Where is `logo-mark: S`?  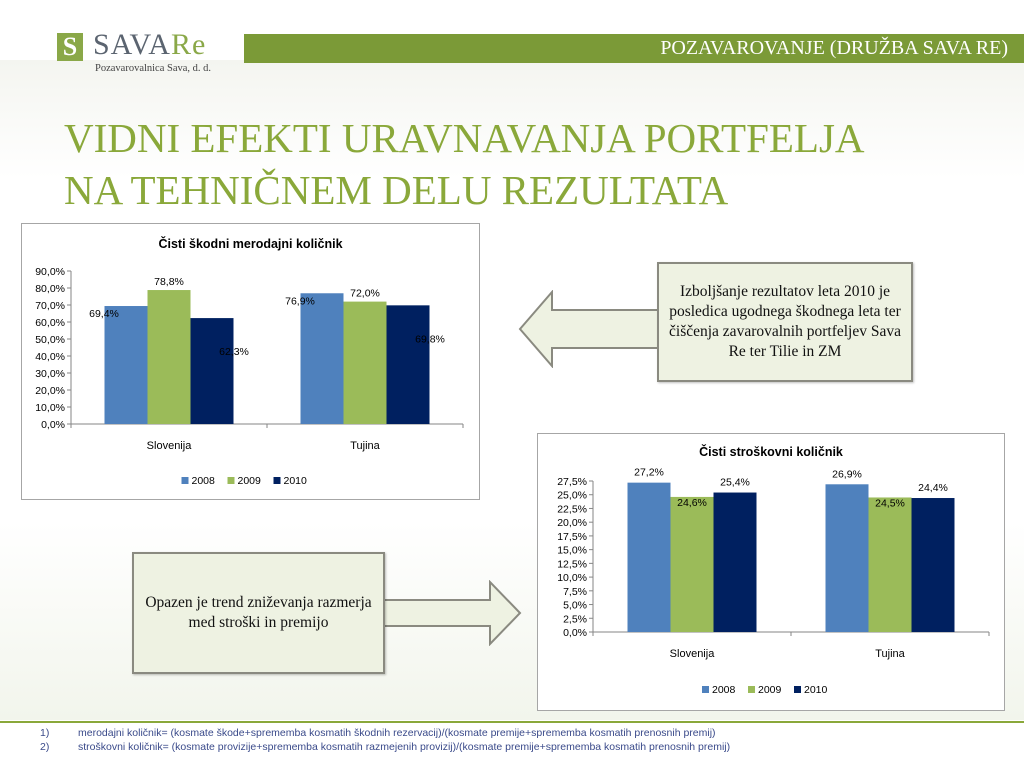
logo-mark: S is located at coordinates (70, 47).